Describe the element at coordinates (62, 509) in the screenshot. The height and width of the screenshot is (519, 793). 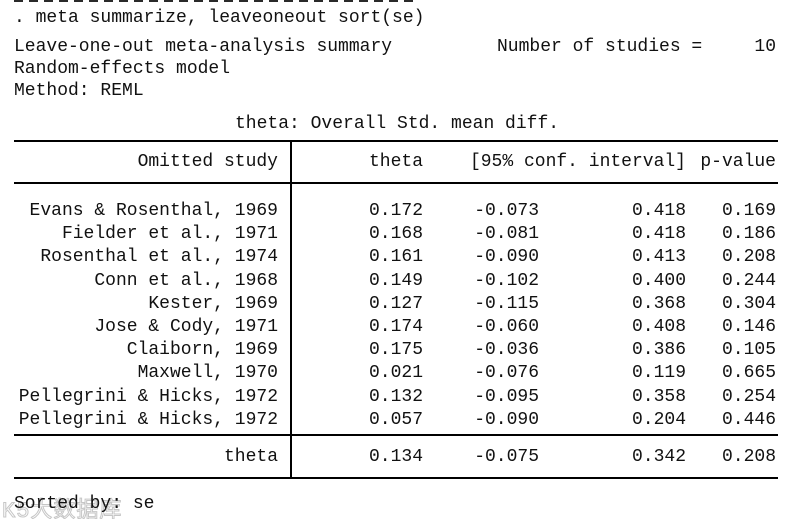
I see `watermark: K5大数据库` at that location.